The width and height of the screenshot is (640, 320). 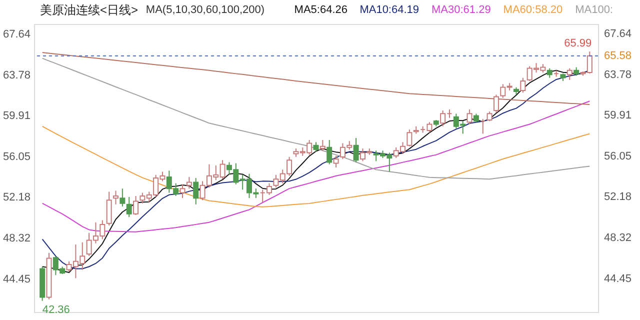 I want to click on annotation: 65.99, so click(x=578, y=44).